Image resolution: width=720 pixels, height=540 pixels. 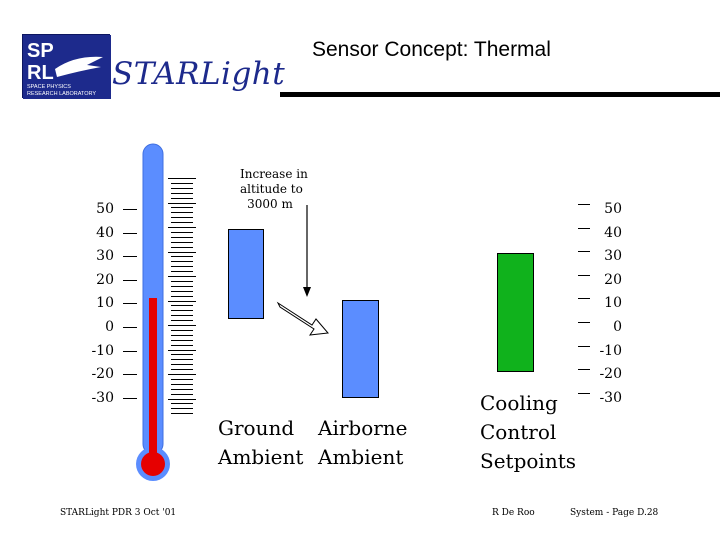 What do you see at coordinates (302, 318) in the screenshot?
I see `hollow-arrow-icon` at bounding box center [302, 318].